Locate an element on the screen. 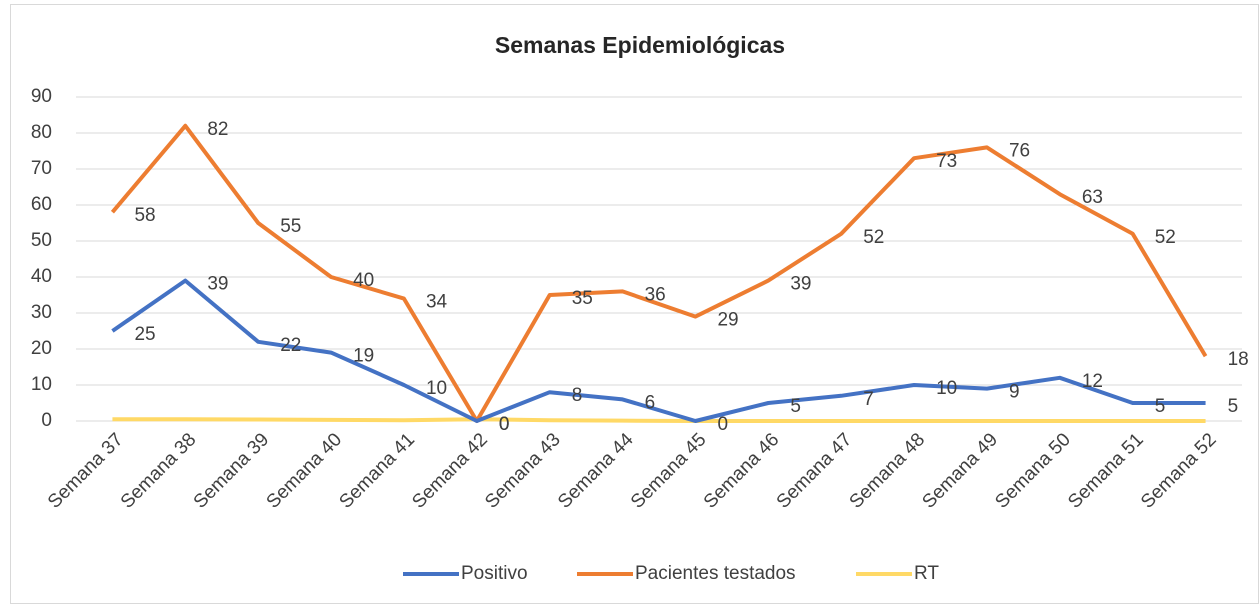 The width and height of the screenshot is (1260, 605). data-label: 7 is located at coordinates (868, 399).